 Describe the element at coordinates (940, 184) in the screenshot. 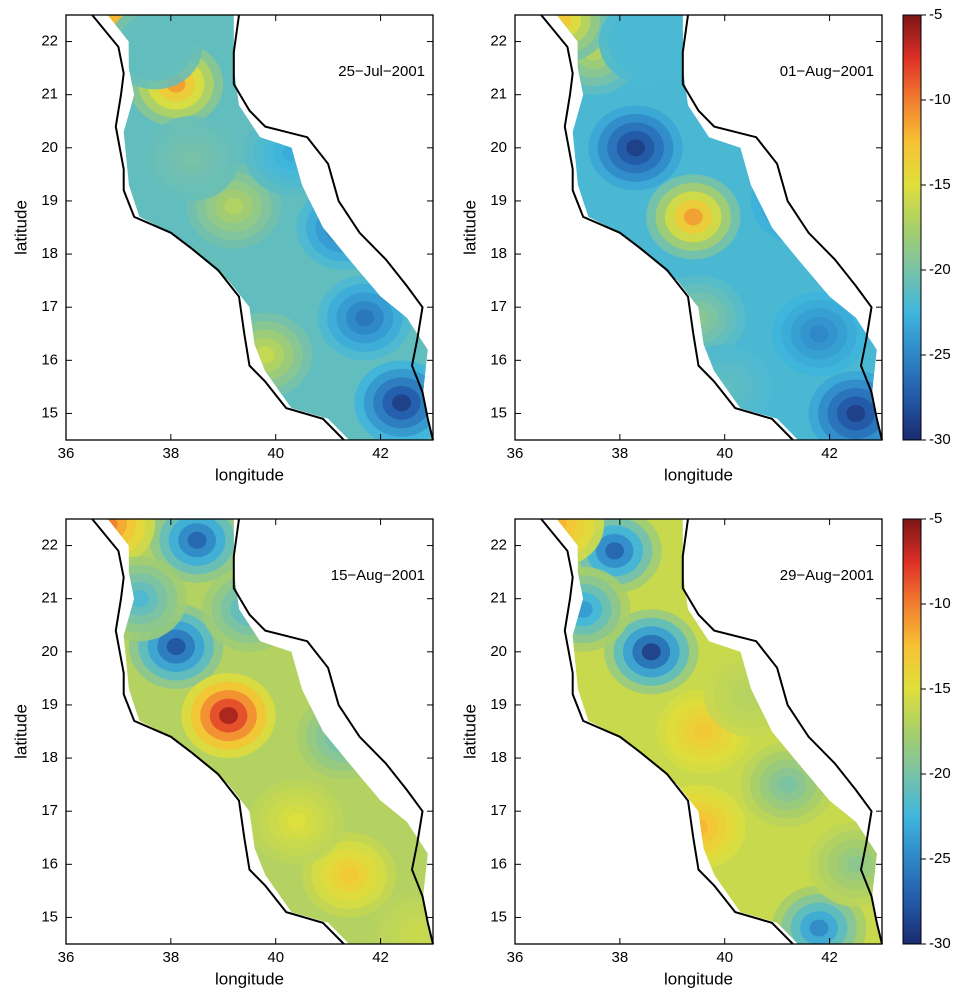

I see `colorbar-tick-label: -15` at that location.